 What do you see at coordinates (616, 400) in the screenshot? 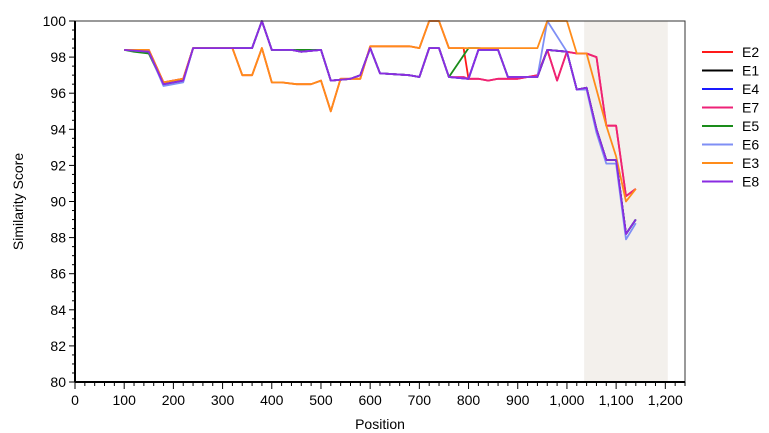
I see `x-tick-label: 1,100` at bounding box center [616, 400].